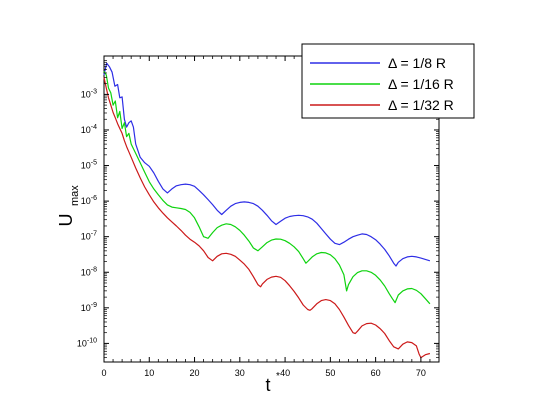  What do you see at coordinates (89, 165) in the screenshot?
I see `y-tick-label: 10⁻⁵` at bounding box center [89, 165].